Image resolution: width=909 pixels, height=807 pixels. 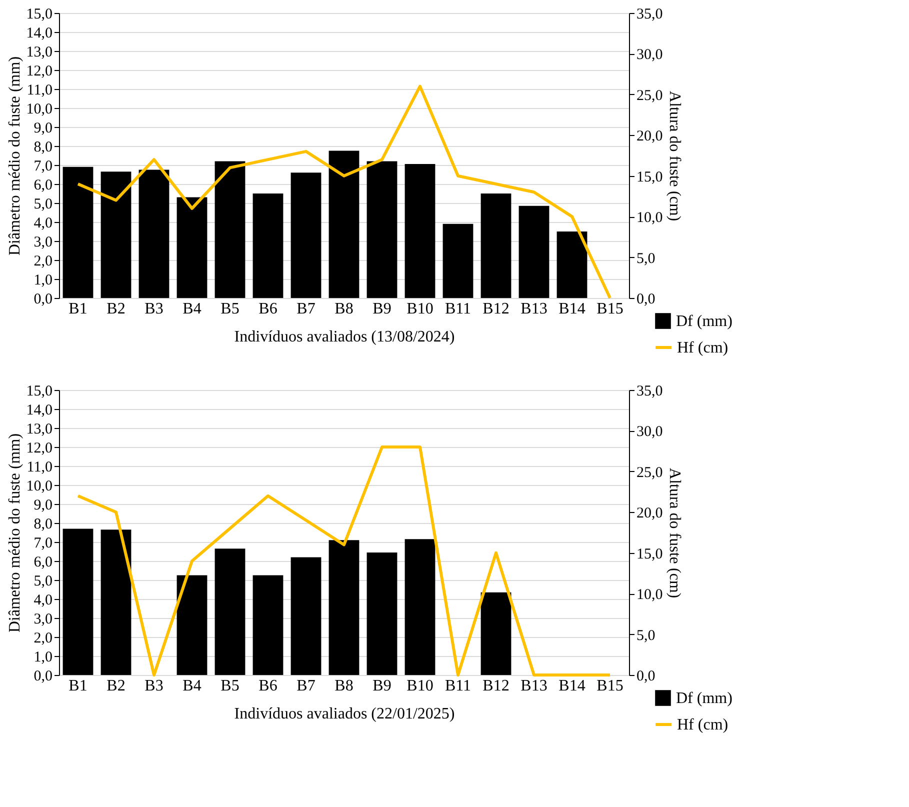 I want to click on y-tick-label: 9,0, so click(x=43, y=128).